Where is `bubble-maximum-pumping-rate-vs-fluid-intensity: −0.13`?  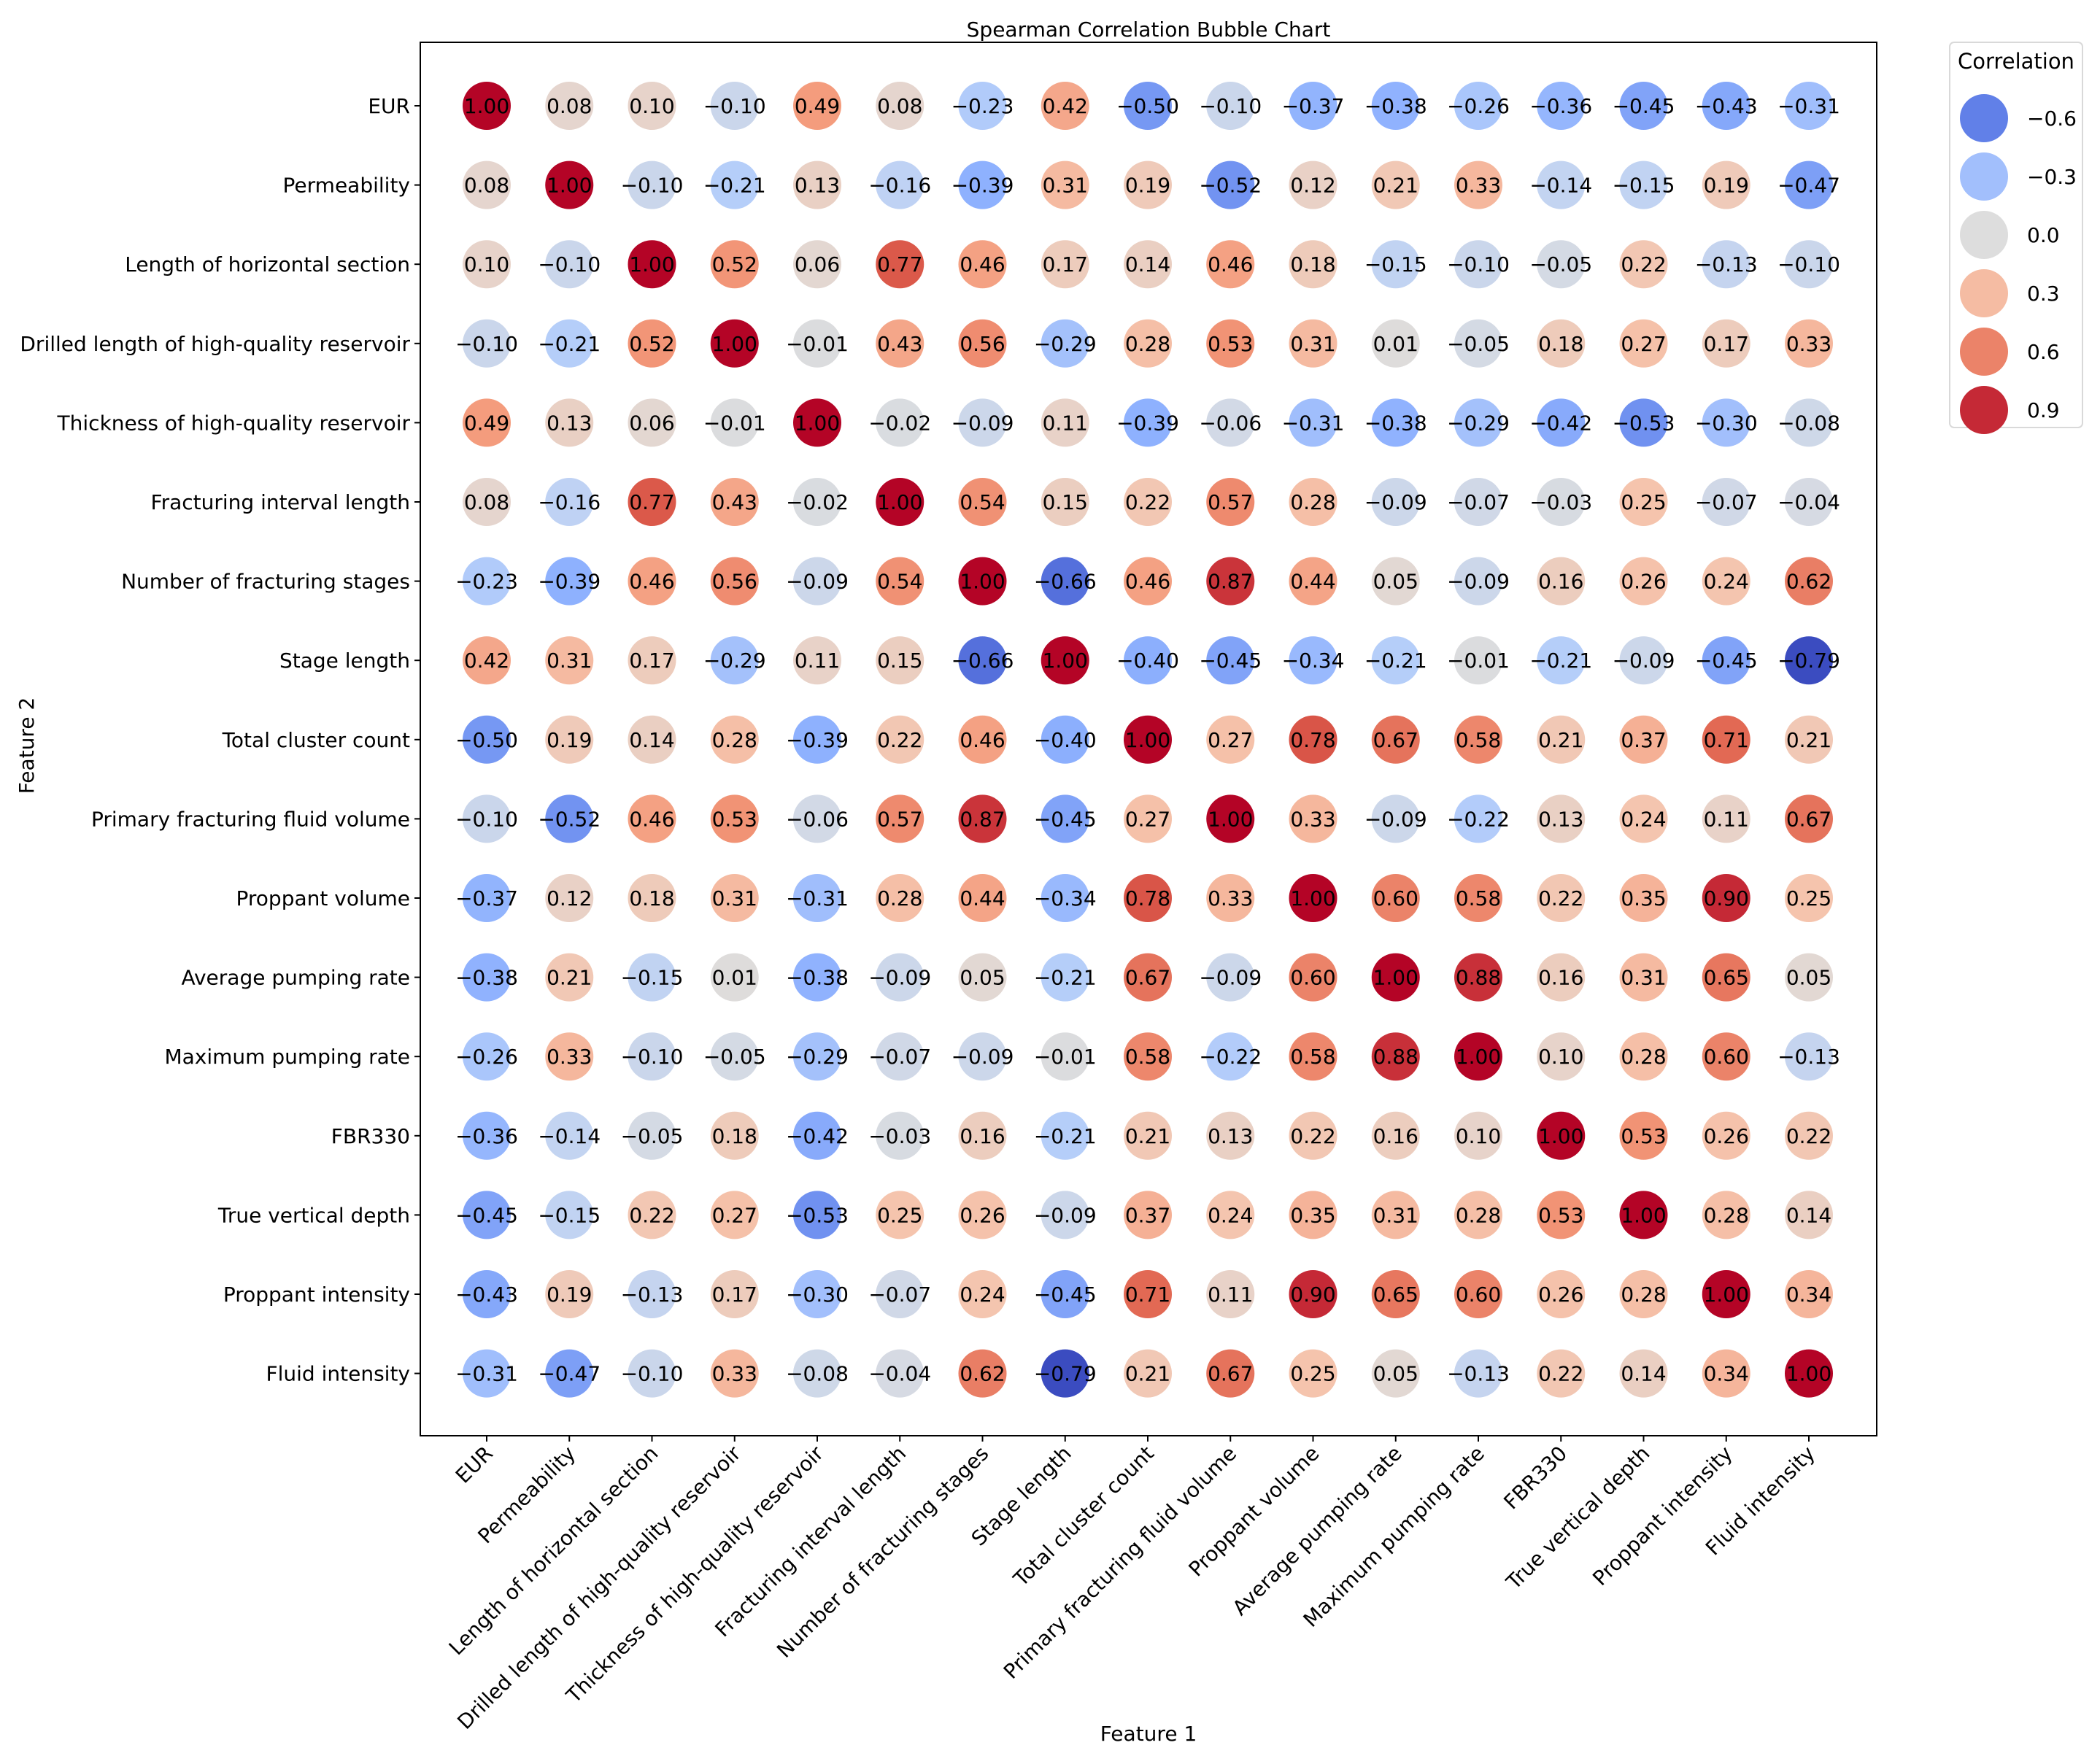 bubble-maximum-pumping-rate-vs-fluid-intensity: −0.13 is located at coordinates (1478, 1373).